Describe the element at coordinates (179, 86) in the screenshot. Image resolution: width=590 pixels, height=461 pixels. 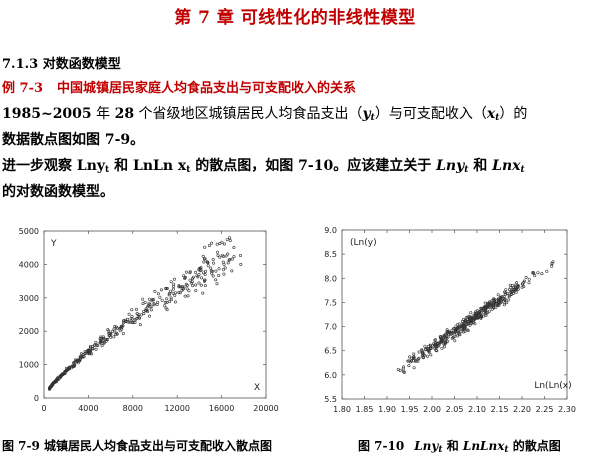
I see `example-heading: 例 7-3 中国城镇居民家庭人均食品支出与可支配收入的关系` at that location.